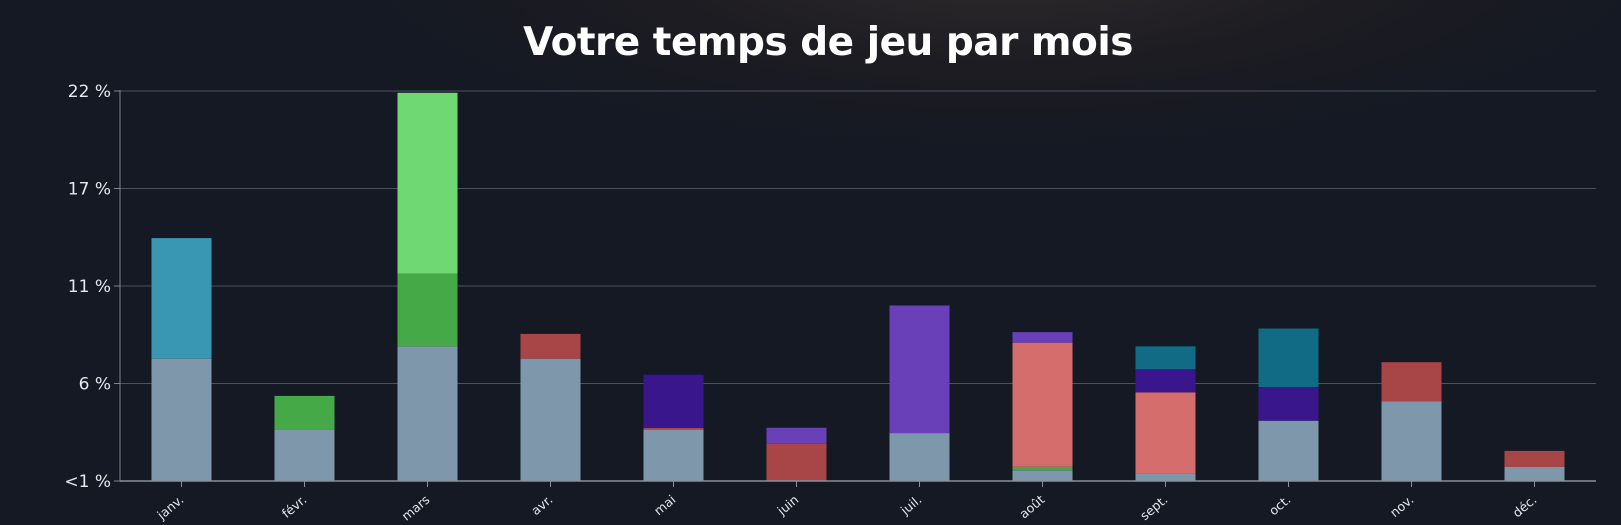  Describe the element at coordinates (665, 505) in the screenshot. I see `x-tick-label: mai` at that location.